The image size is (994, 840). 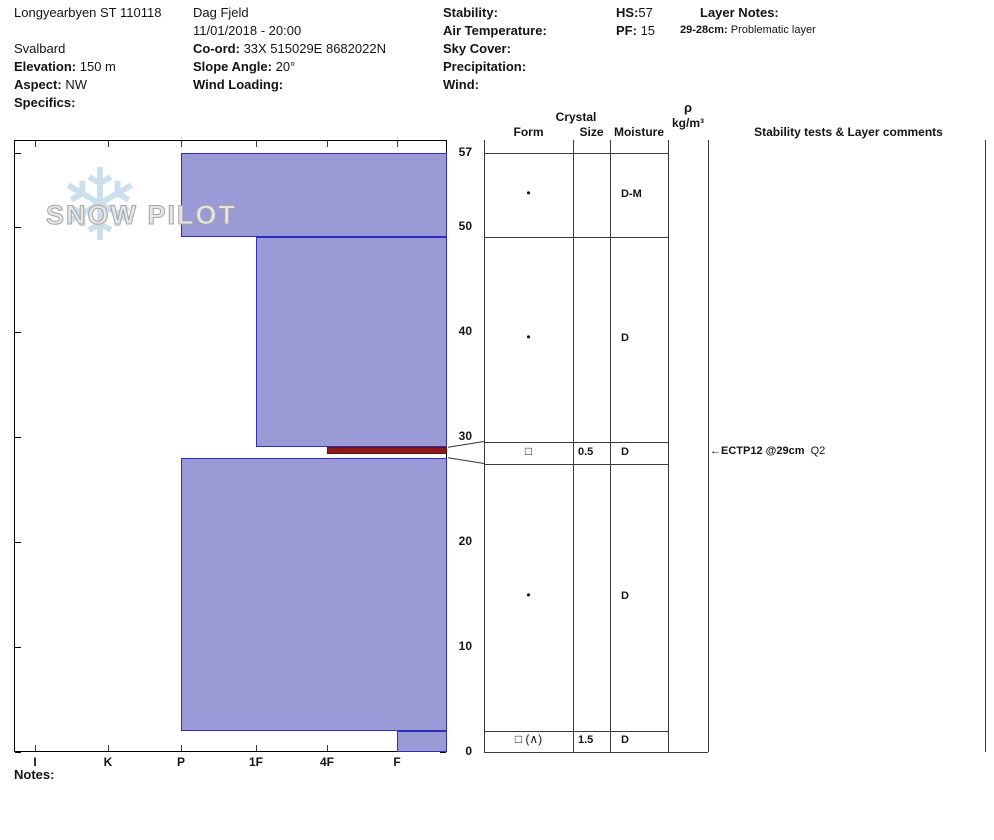 I want to click on layer-notes-label: Layer Notes:, so click(x=739, y=12).